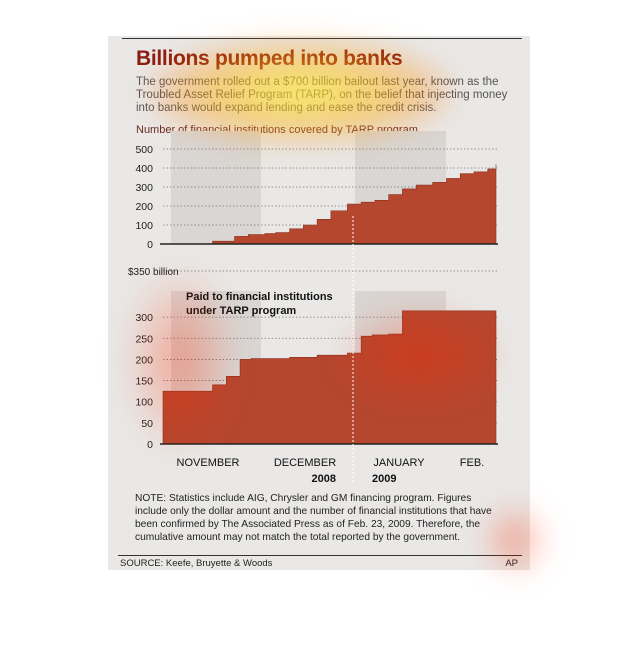 This screenshot has height=664, width=638. Describe the element at coordinates (216, 187) in the screenshot. I see `month-band` at that location.